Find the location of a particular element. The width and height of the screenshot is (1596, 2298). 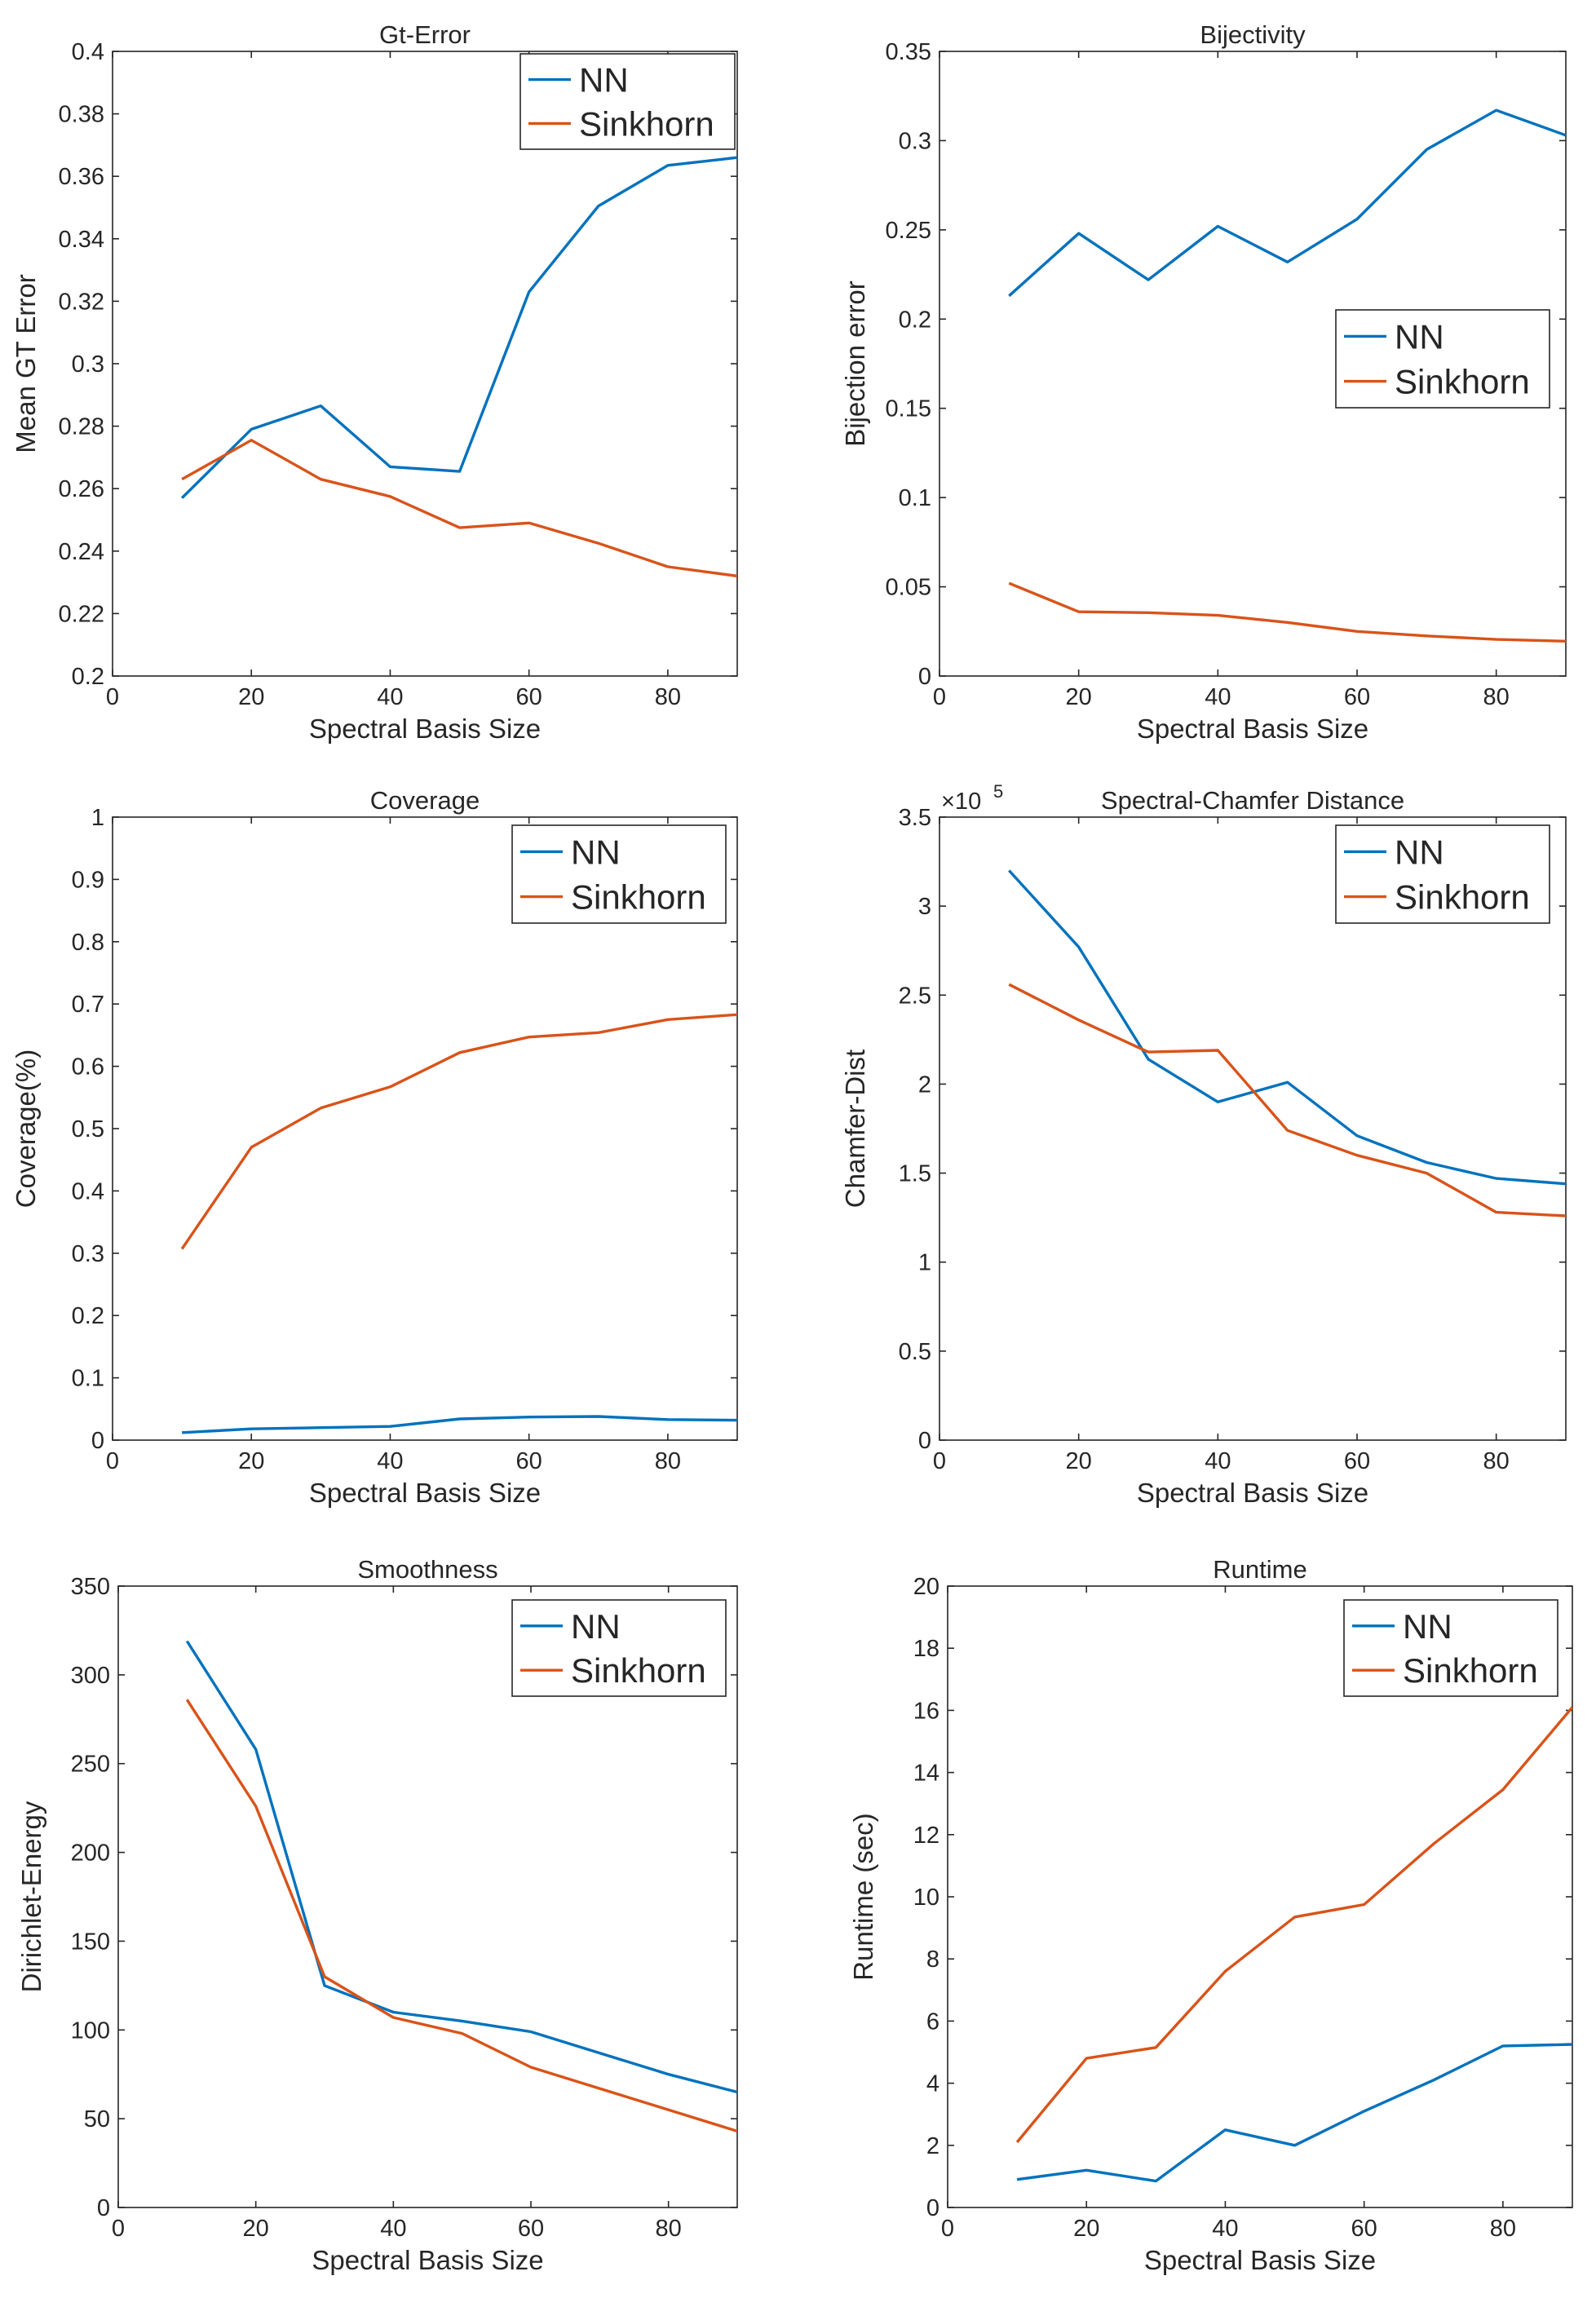

y-tick-label: 1 is located at coordinates (925, 1263).